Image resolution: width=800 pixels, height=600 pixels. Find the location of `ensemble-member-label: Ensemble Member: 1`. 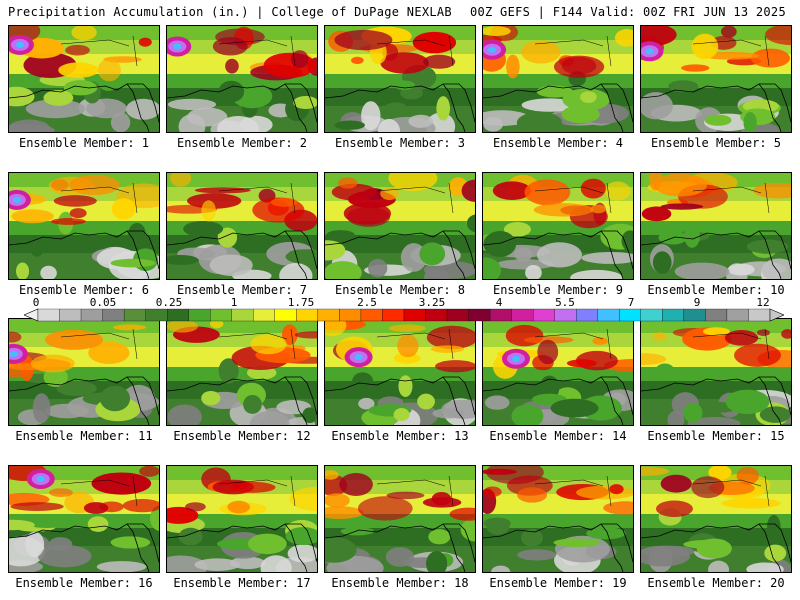

ensemble-member-label: Ensemble Member: 1 is located at coordinates (84, 143).